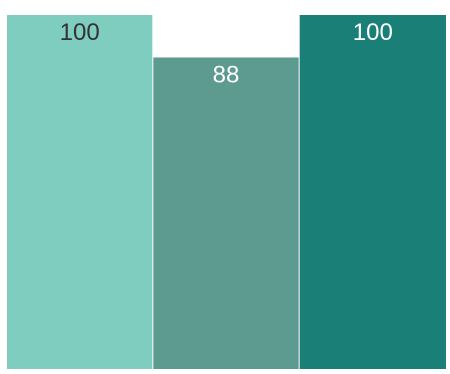 The height and width of the screenshot is (374, 450). What do you see at coordinates (226, 74) in the screenshot?
I see `bar-value-label-2: 88` at bounding box center [226, 74].